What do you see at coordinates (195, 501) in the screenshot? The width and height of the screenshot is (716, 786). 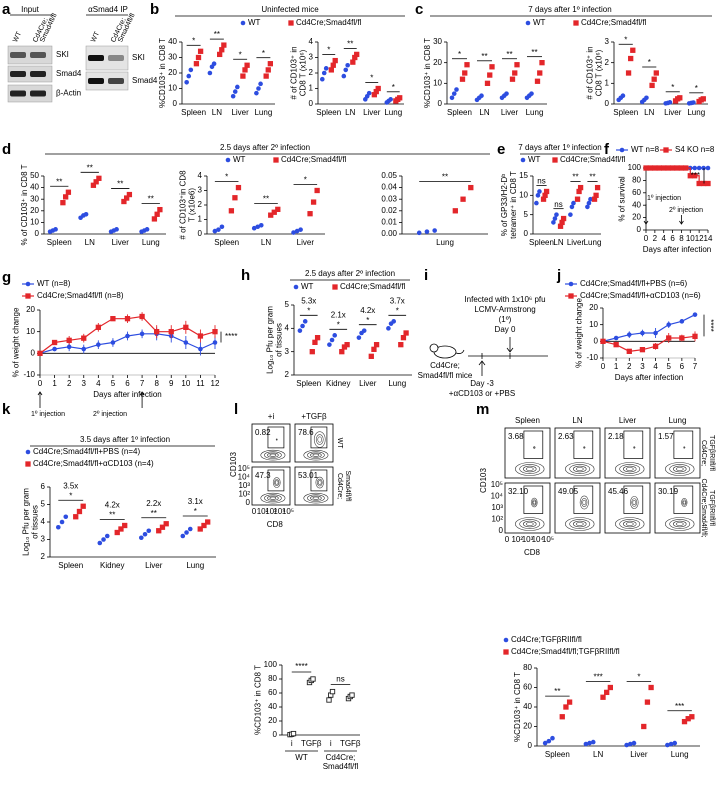 I see `fold-change: 3.1x` at bounding box center [195, 501].